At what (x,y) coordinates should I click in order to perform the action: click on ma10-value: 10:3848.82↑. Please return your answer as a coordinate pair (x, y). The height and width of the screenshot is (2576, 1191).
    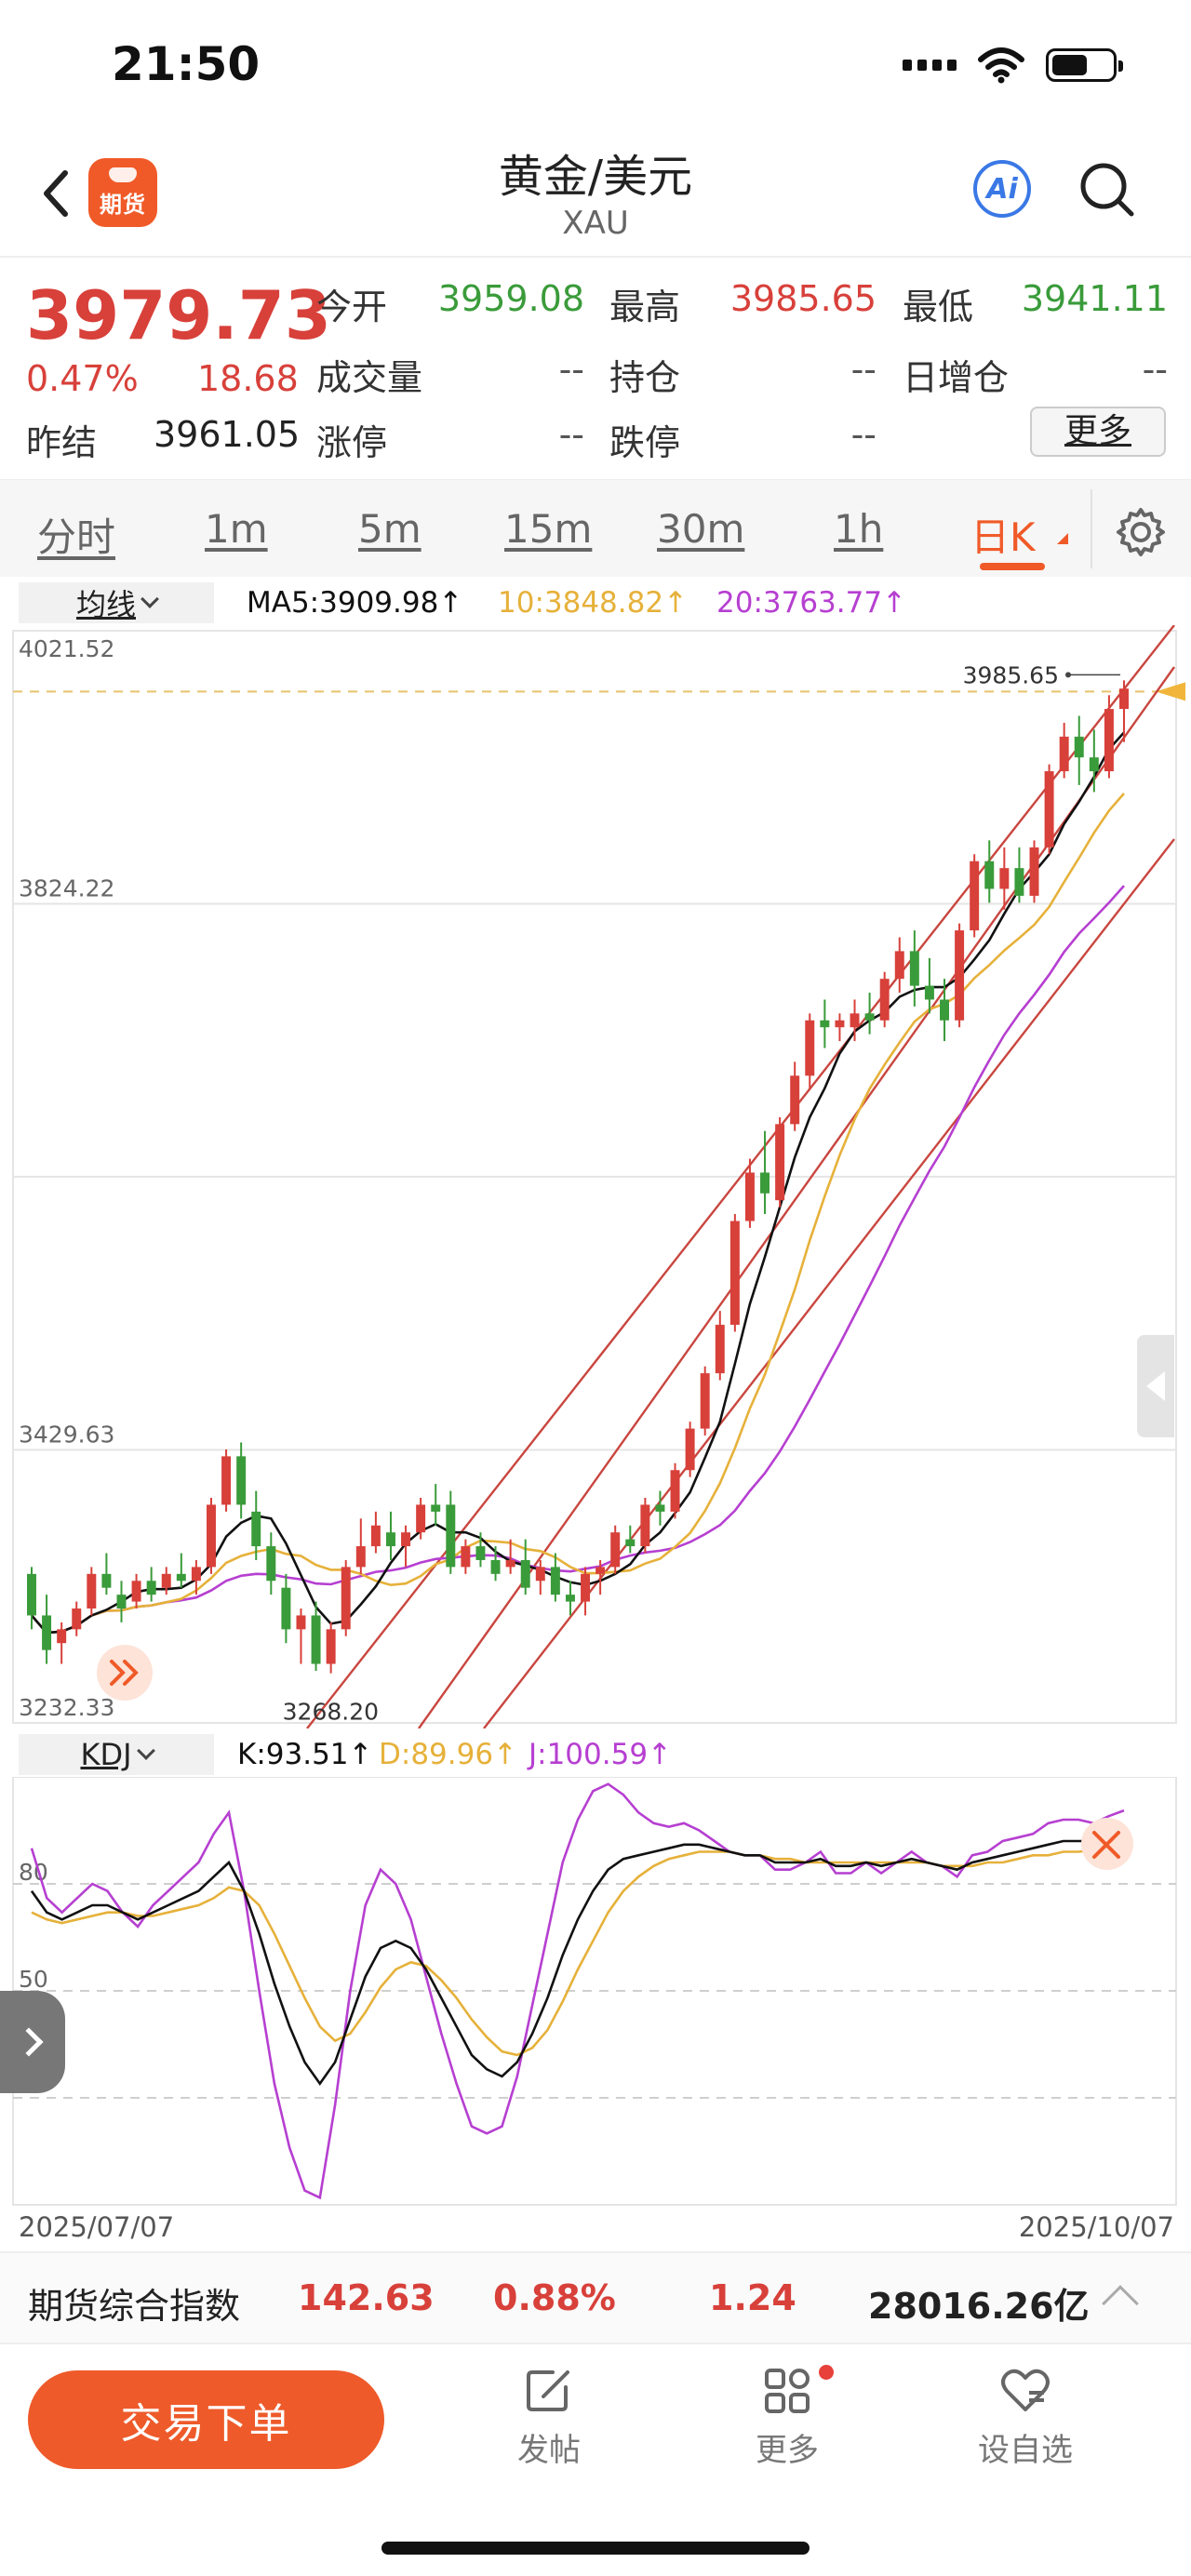
    Looking at the image, I should click on (593, 603).